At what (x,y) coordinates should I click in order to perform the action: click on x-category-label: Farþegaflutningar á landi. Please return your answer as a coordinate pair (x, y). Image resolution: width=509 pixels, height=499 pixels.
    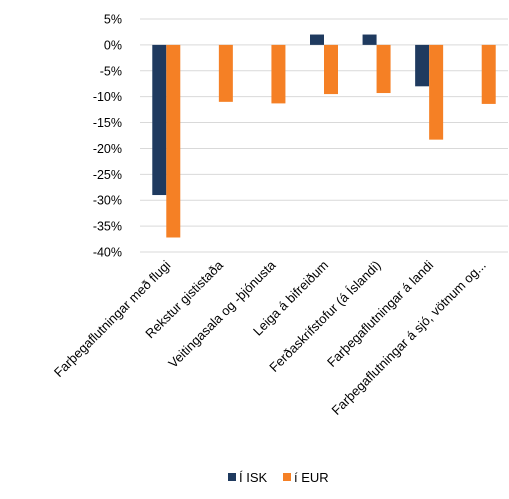
    Looking at the image, I should click on (380, 313).